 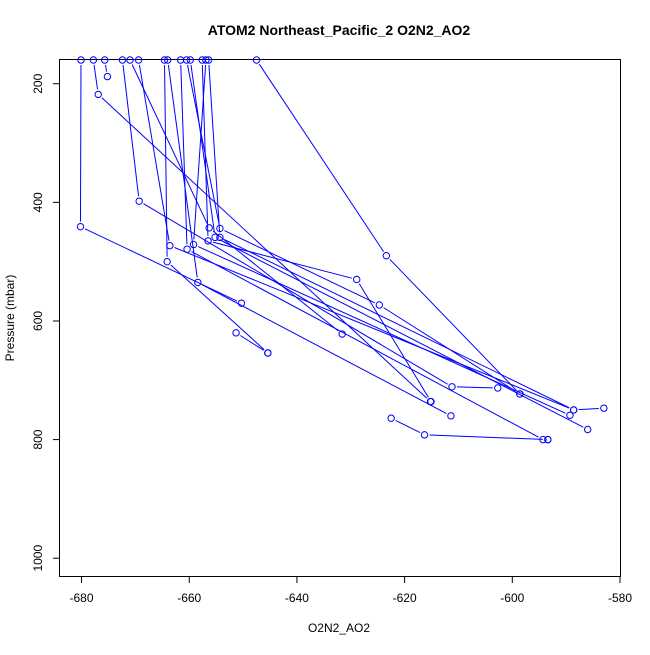 What do you see at coordinates (38, 558) in the screenshot?
I see `y-tick-label: 1000` at bounding box center [38, 558].